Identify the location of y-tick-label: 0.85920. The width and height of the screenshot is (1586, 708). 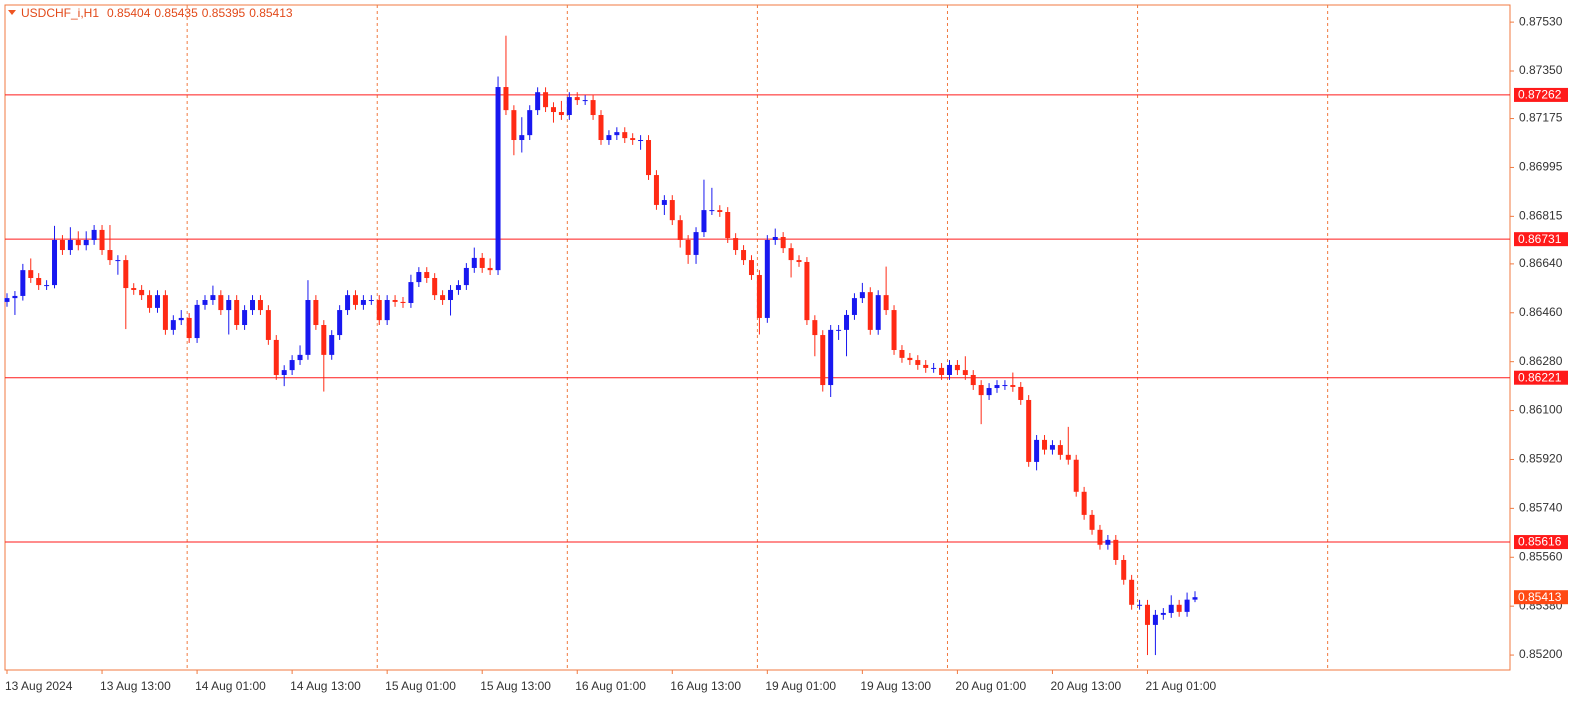
(1541, 459).